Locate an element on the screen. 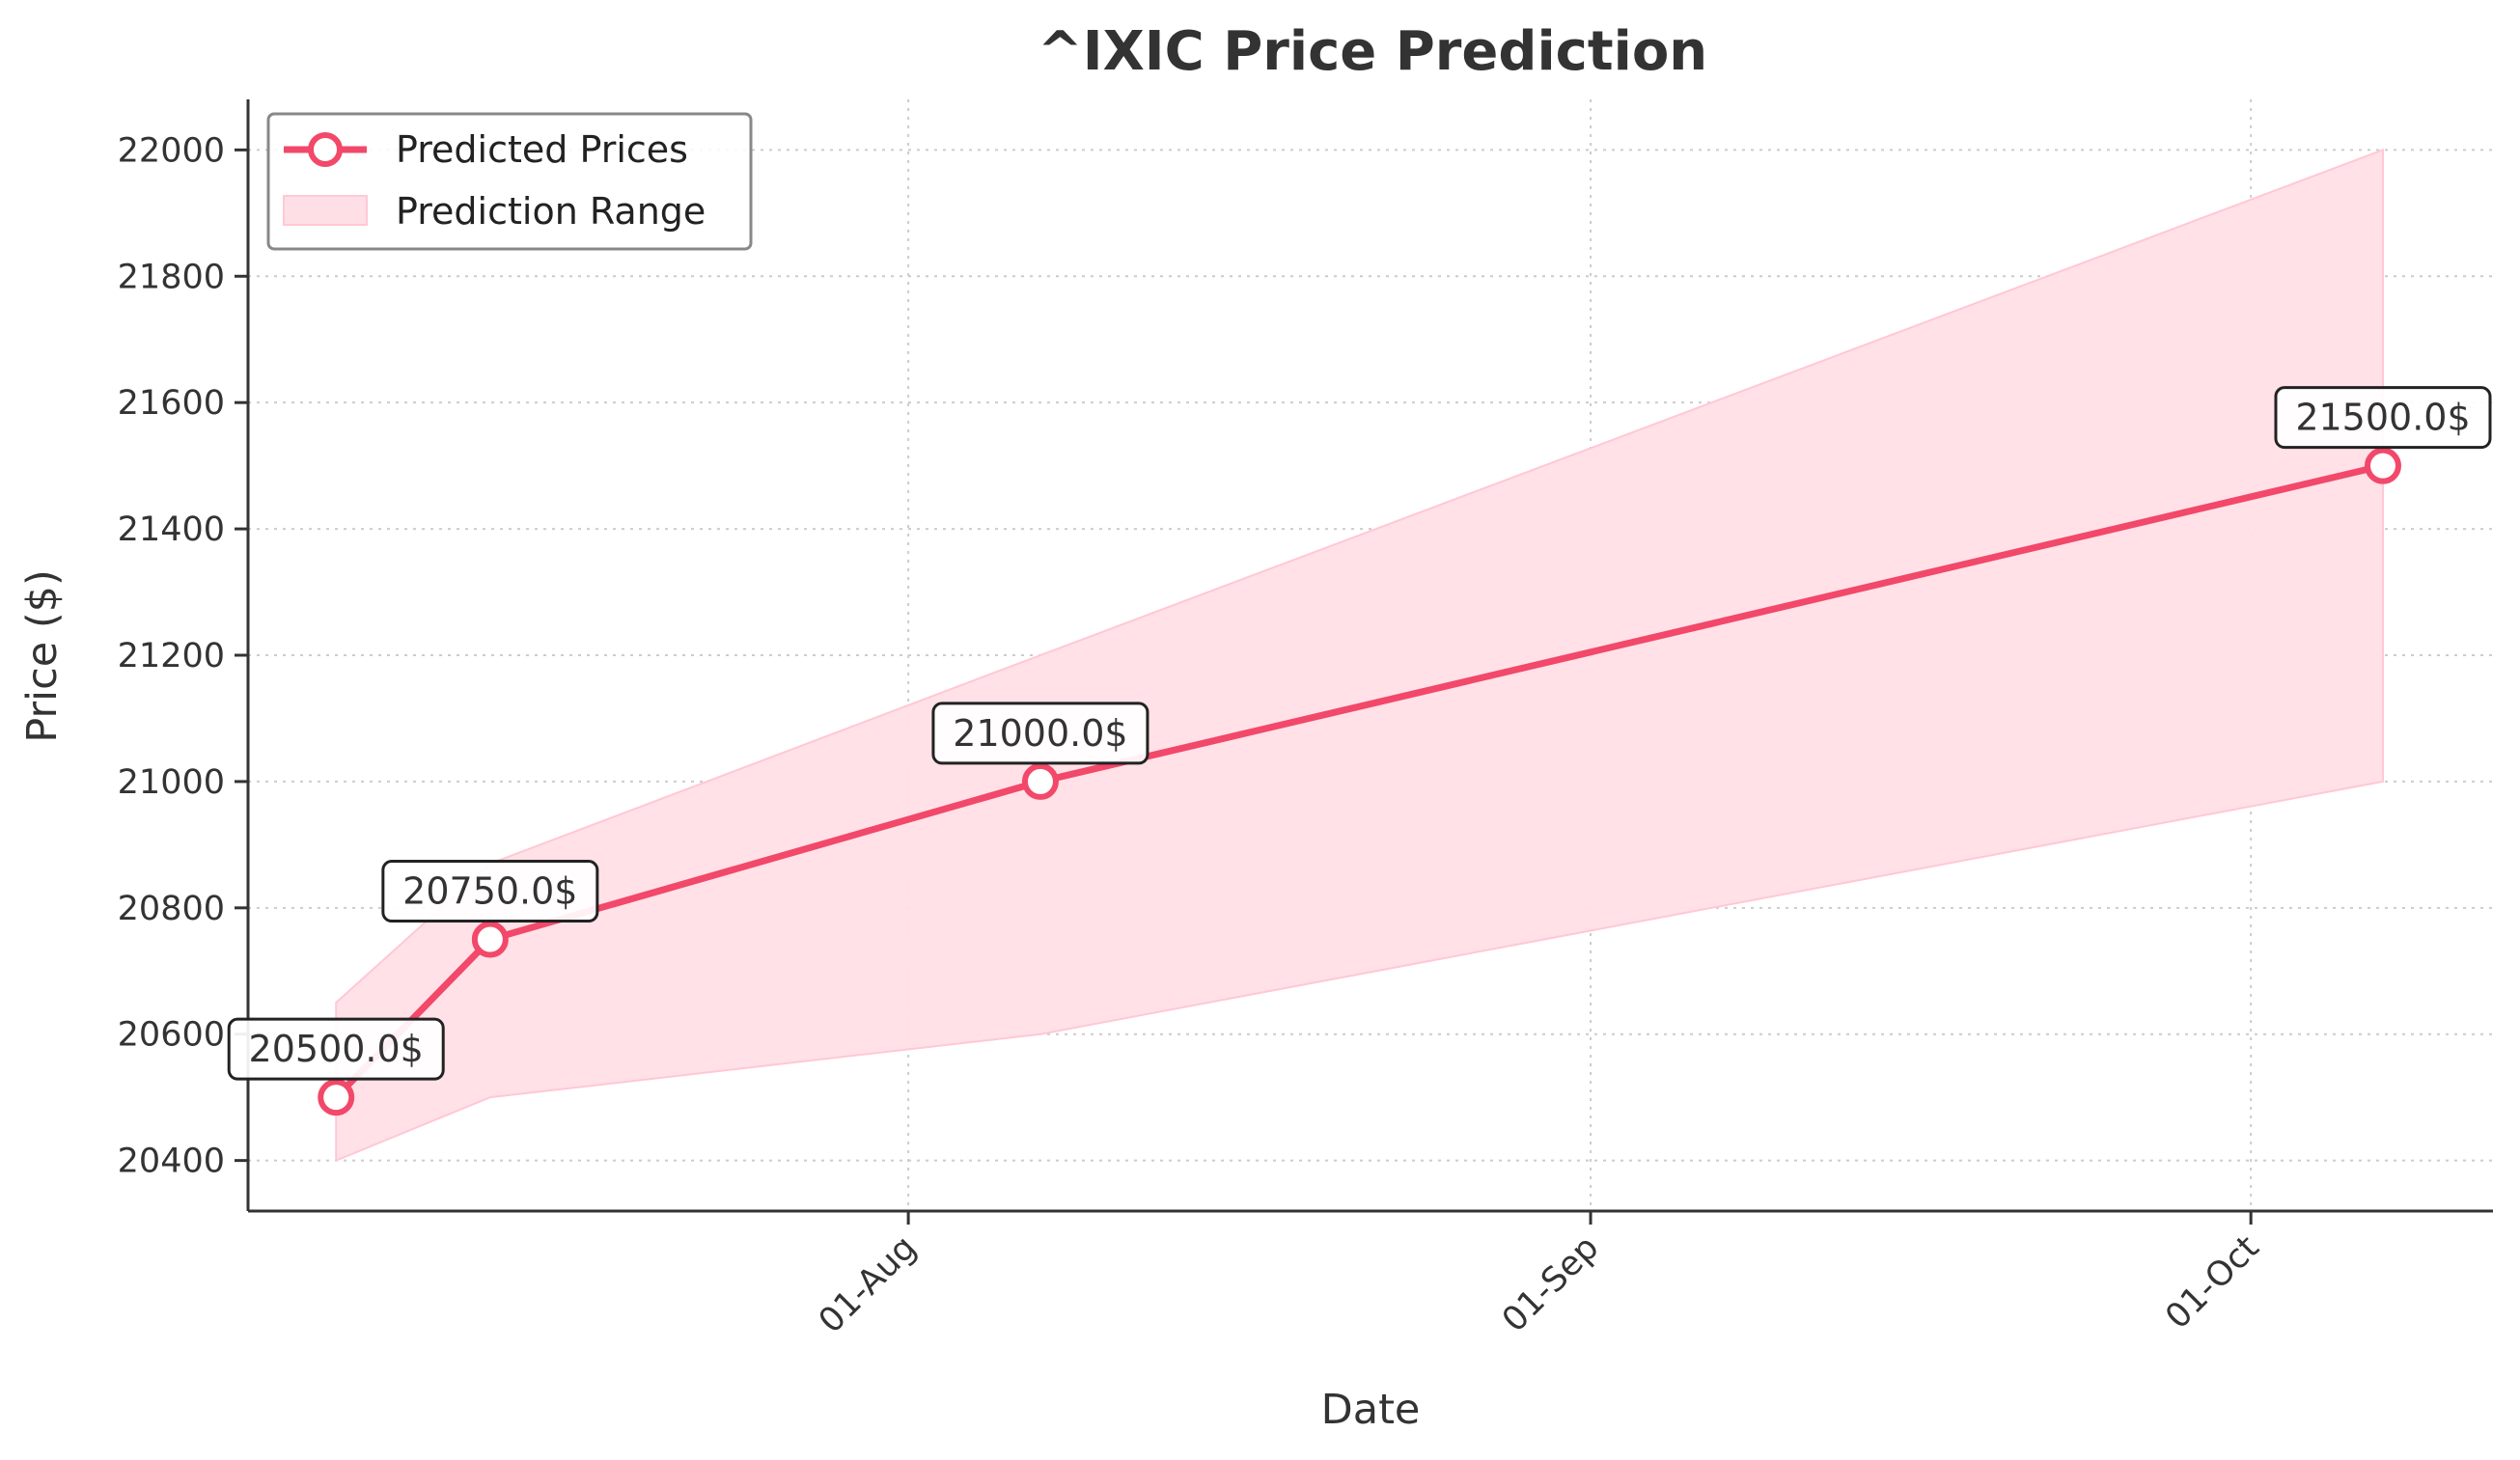 This screenshot has height=1460, width=2520. y-tick-label-20400: 20400 is located at coordinates (171, 1162).